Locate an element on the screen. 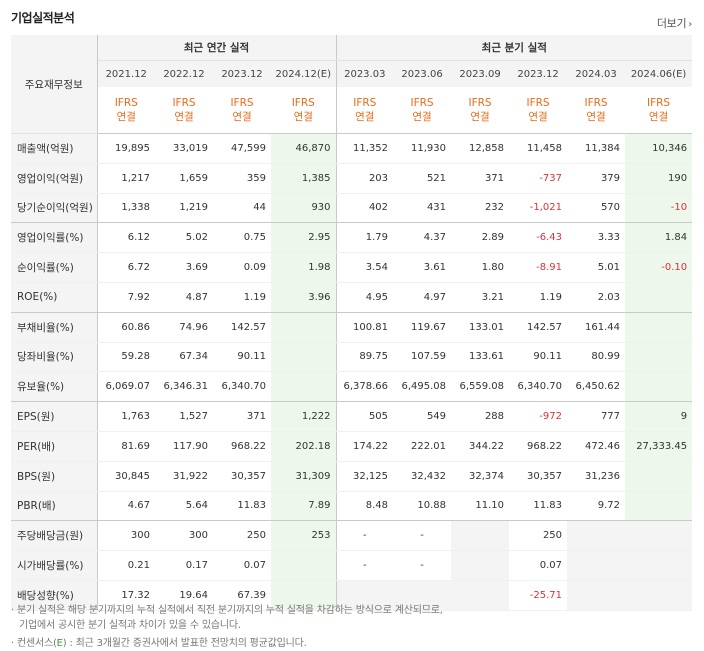 The height and width of the screenshot is (651, 704). table-cell: 44 is located at coordinates (242, 208).